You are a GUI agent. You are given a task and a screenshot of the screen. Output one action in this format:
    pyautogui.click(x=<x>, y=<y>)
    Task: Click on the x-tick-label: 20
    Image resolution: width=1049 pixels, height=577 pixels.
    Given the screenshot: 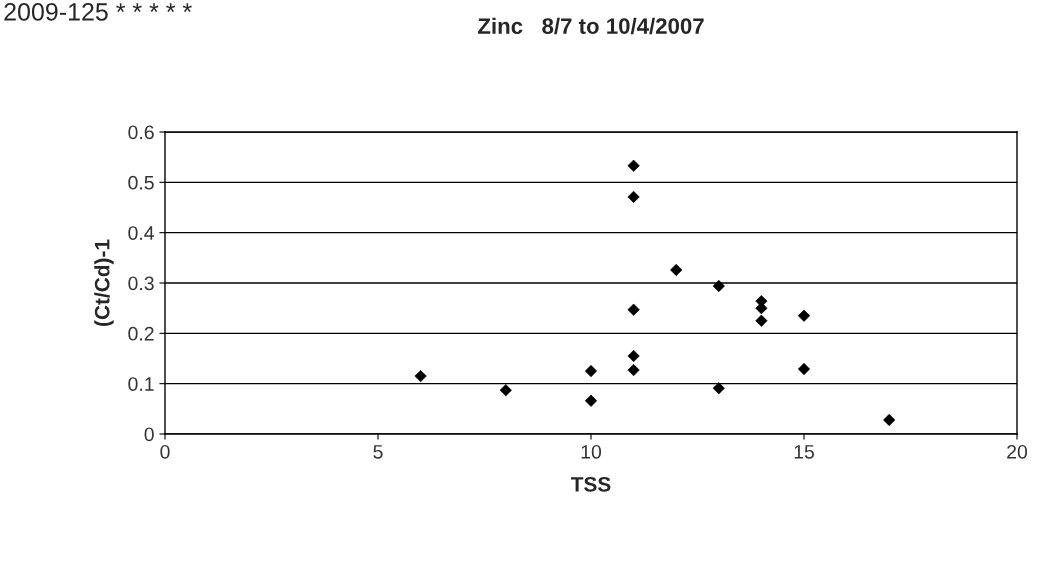 What is the action you would take?
    pyautogui.click(x=1017, y=451)
    